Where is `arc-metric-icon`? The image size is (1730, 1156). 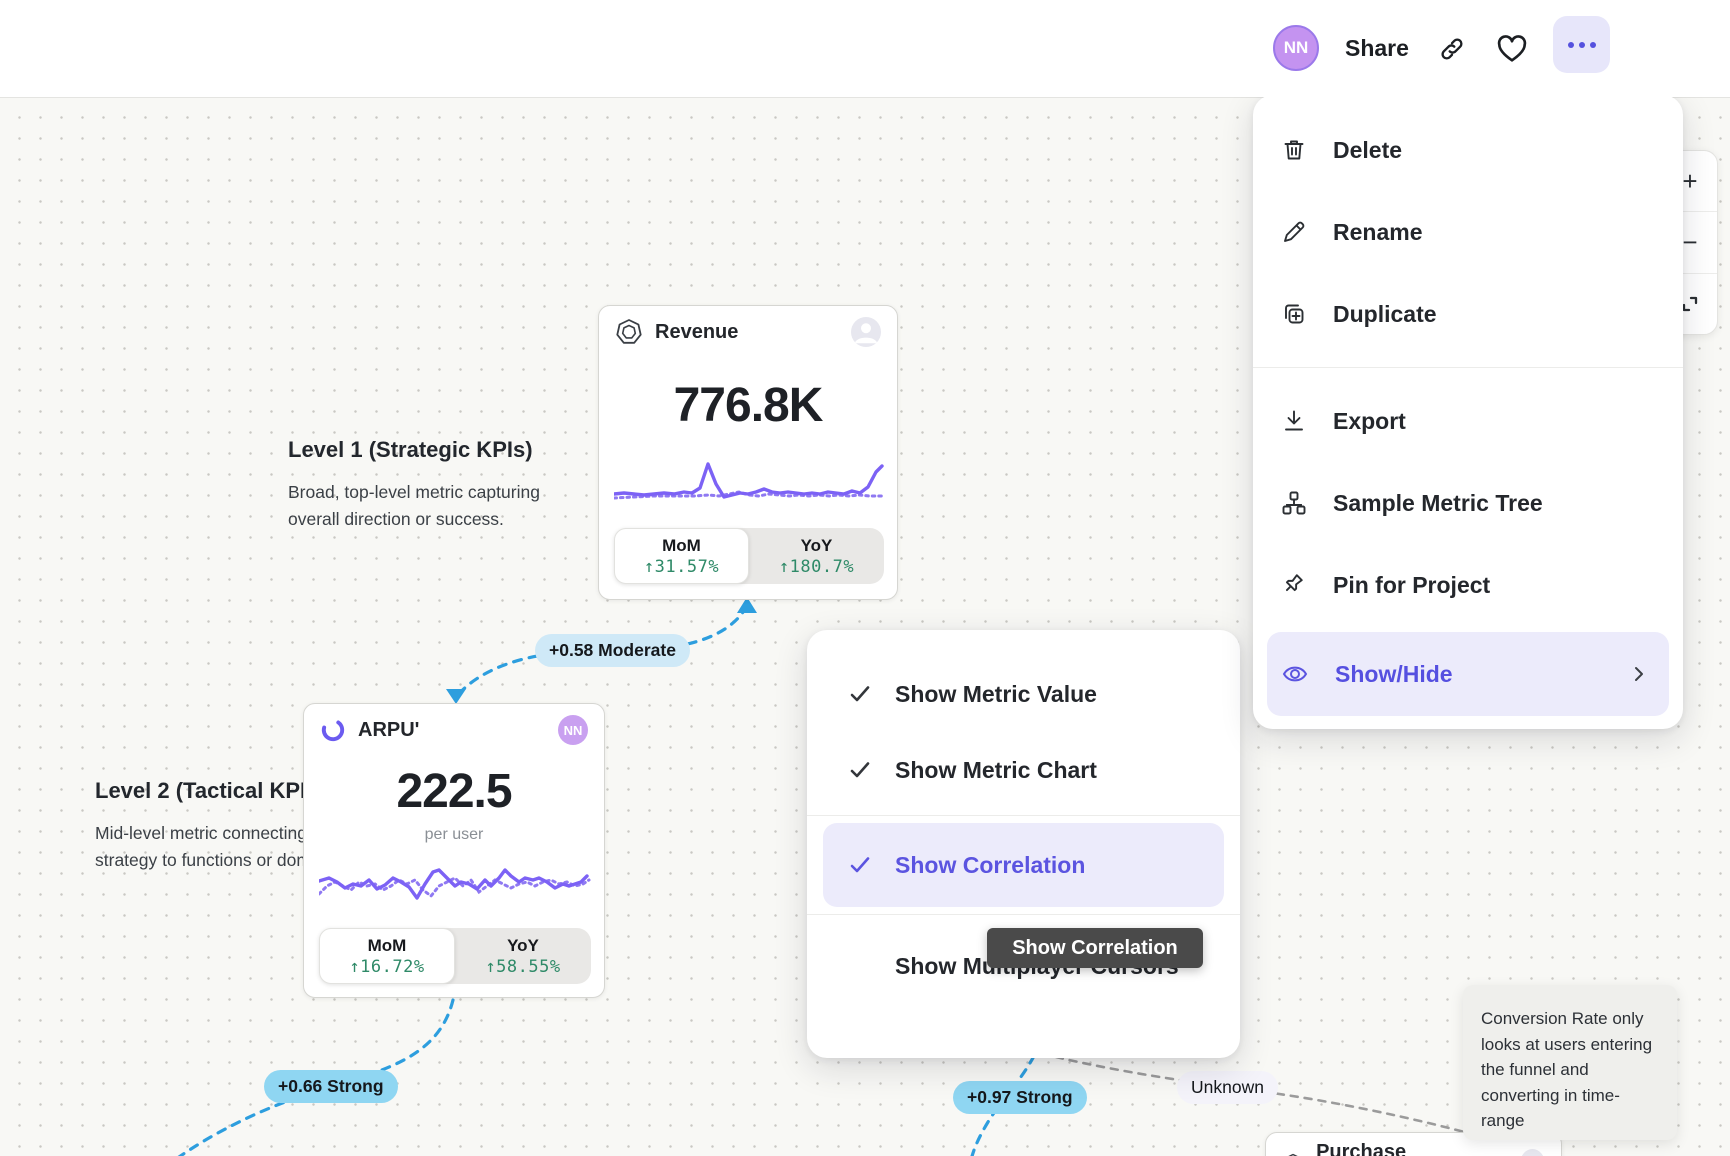 arc-metric-icon is located at coordinates (333, 730).